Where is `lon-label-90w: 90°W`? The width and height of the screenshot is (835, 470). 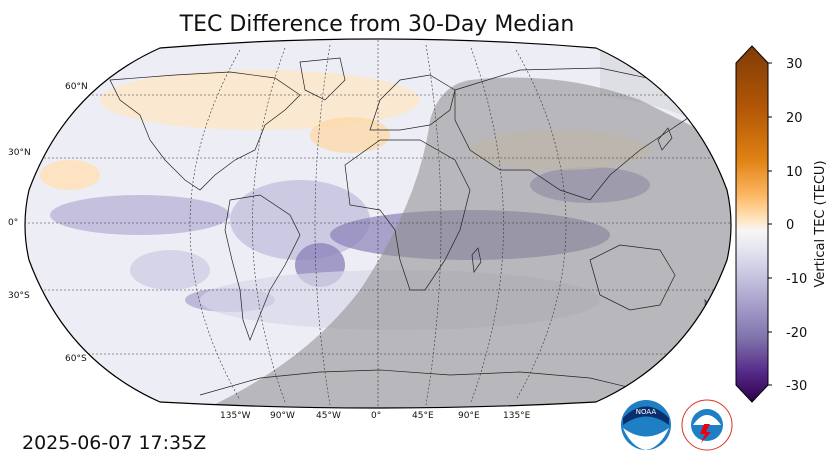
lon-label-90w: 90°W is located at coordinates (282, 416).